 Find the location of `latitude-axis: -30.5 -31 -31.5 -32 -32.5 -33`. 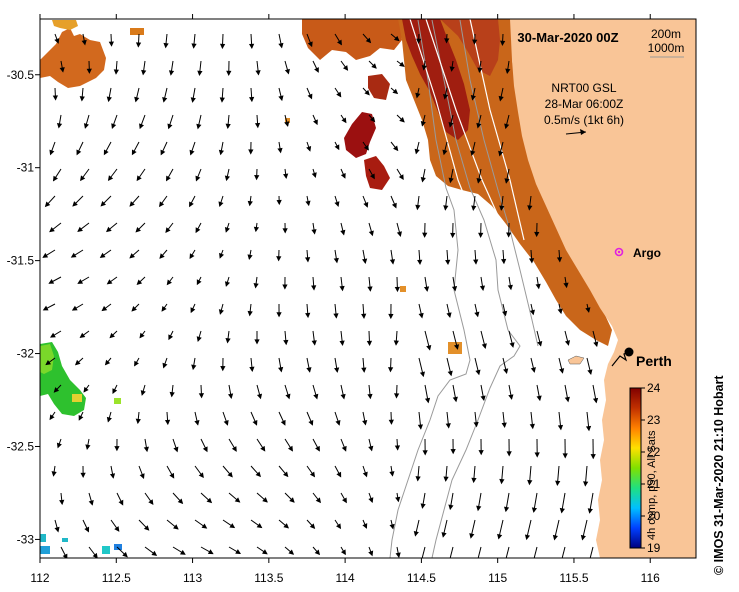

latitude-axis: -30.5 -31 -31.5 -32 -32.5 -33 is located at coordinates (23, 307).